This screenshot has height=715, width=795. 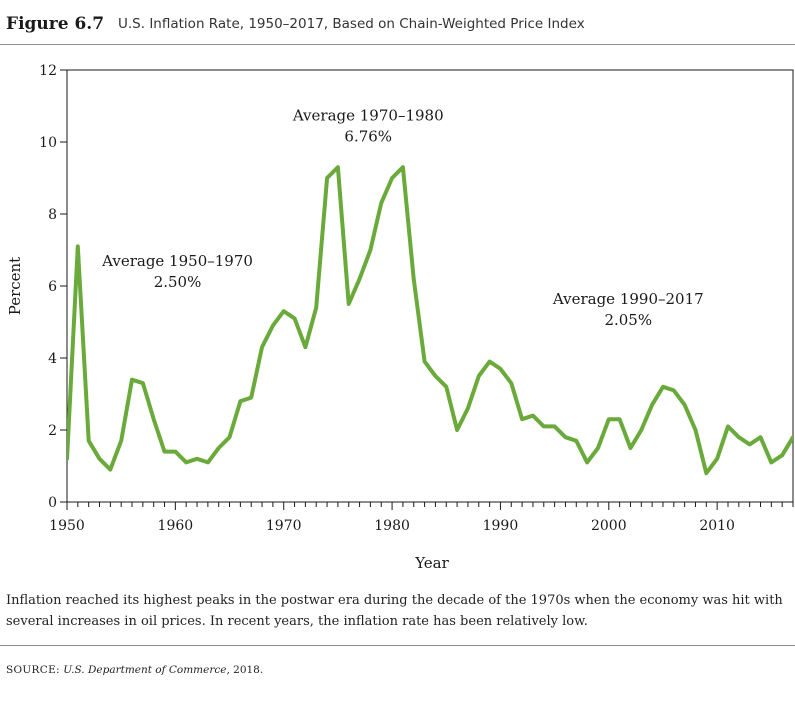 What do you see at coordinates (431, 563) in the screenshot?
I see `x-axis-title: Year` at bounding box center [431, 563].